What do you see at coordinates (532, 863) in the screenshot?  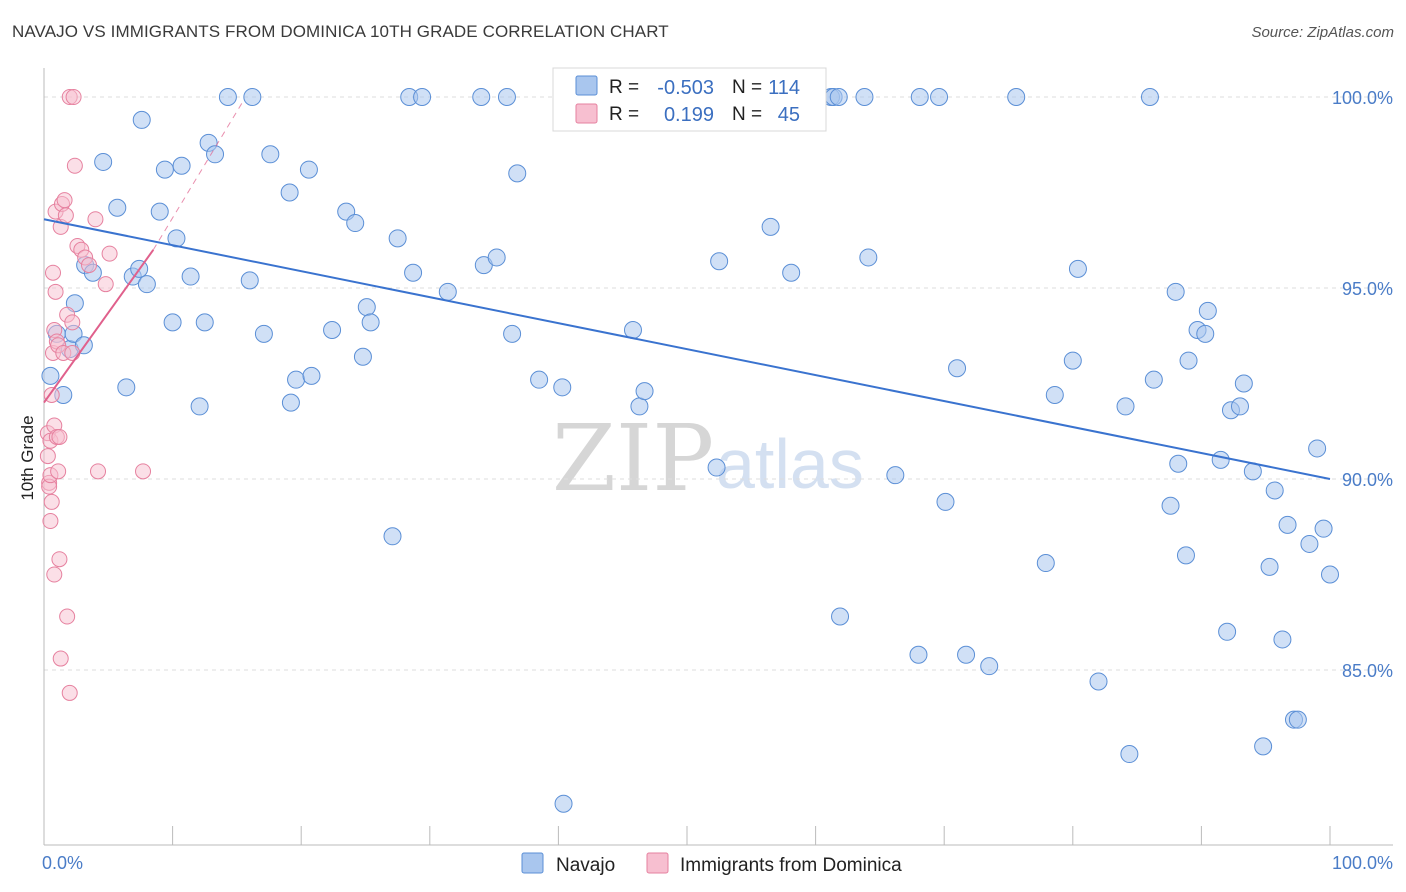 I see `legend-bottom-swatch-navajo` at bounding box center [532, 863].